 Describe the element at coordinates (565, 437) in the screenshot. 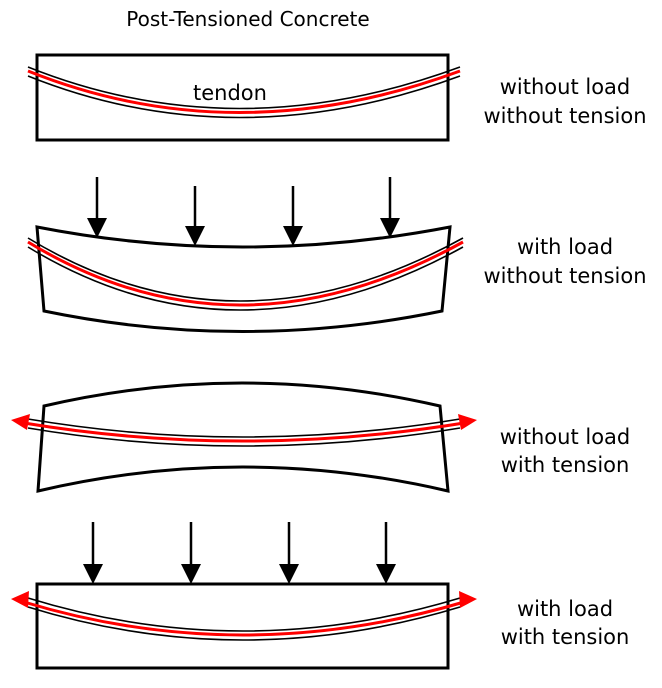

I see `panel-3-label-line1: without load` at that location.